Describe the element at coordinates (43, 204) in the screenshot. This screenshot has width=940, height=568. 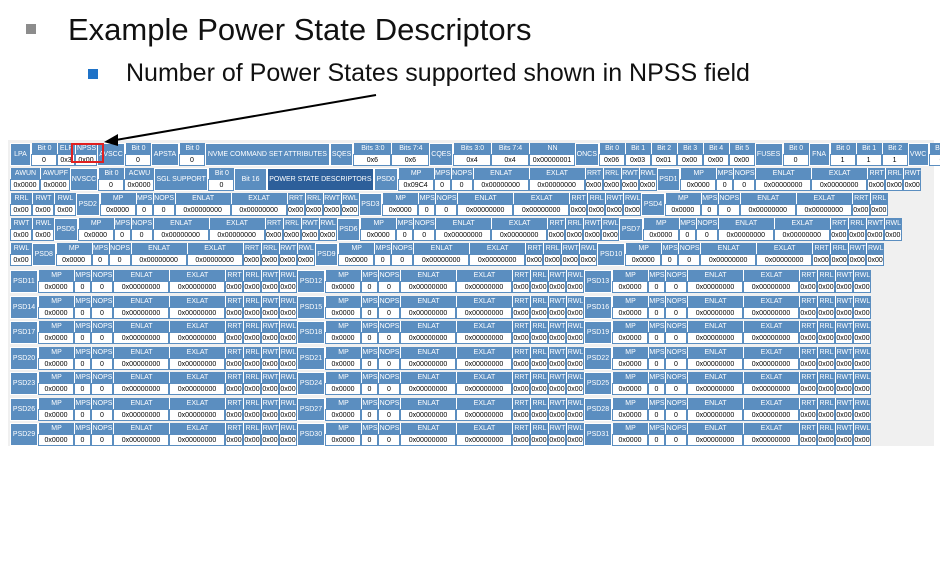
I see `register-field: RWT 0x00` at that location.